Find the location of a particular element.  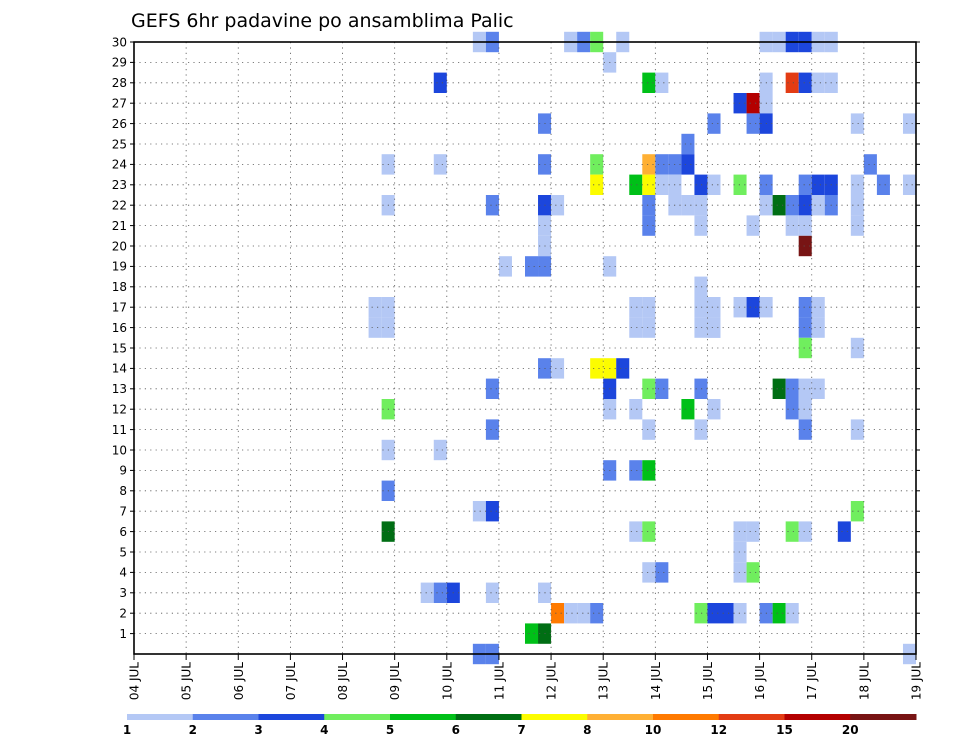

y-tick-label: 7 is located at coordinates (123, 512).